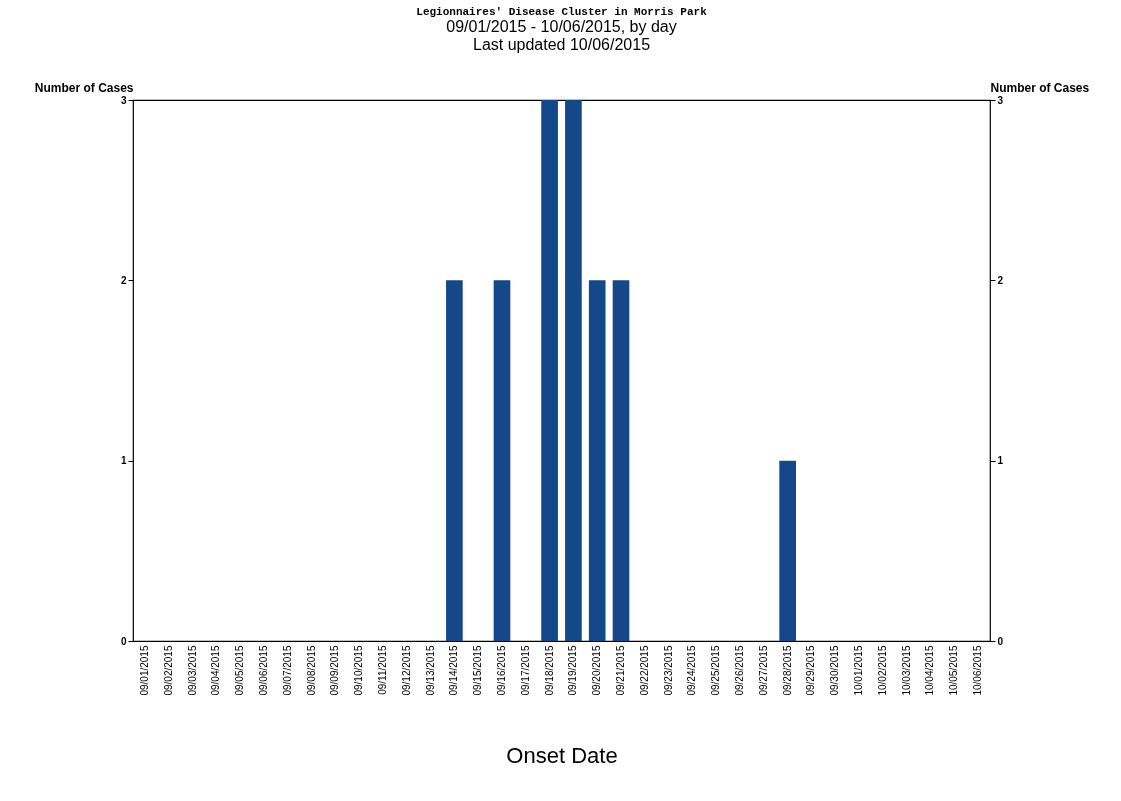 The height and width of the screenshot is (801, 1121). What do you see at coordinates (763, 670) in the screenshot?
I see `x-tick-label: 09/27/2015` at bounding box center [763, 670].